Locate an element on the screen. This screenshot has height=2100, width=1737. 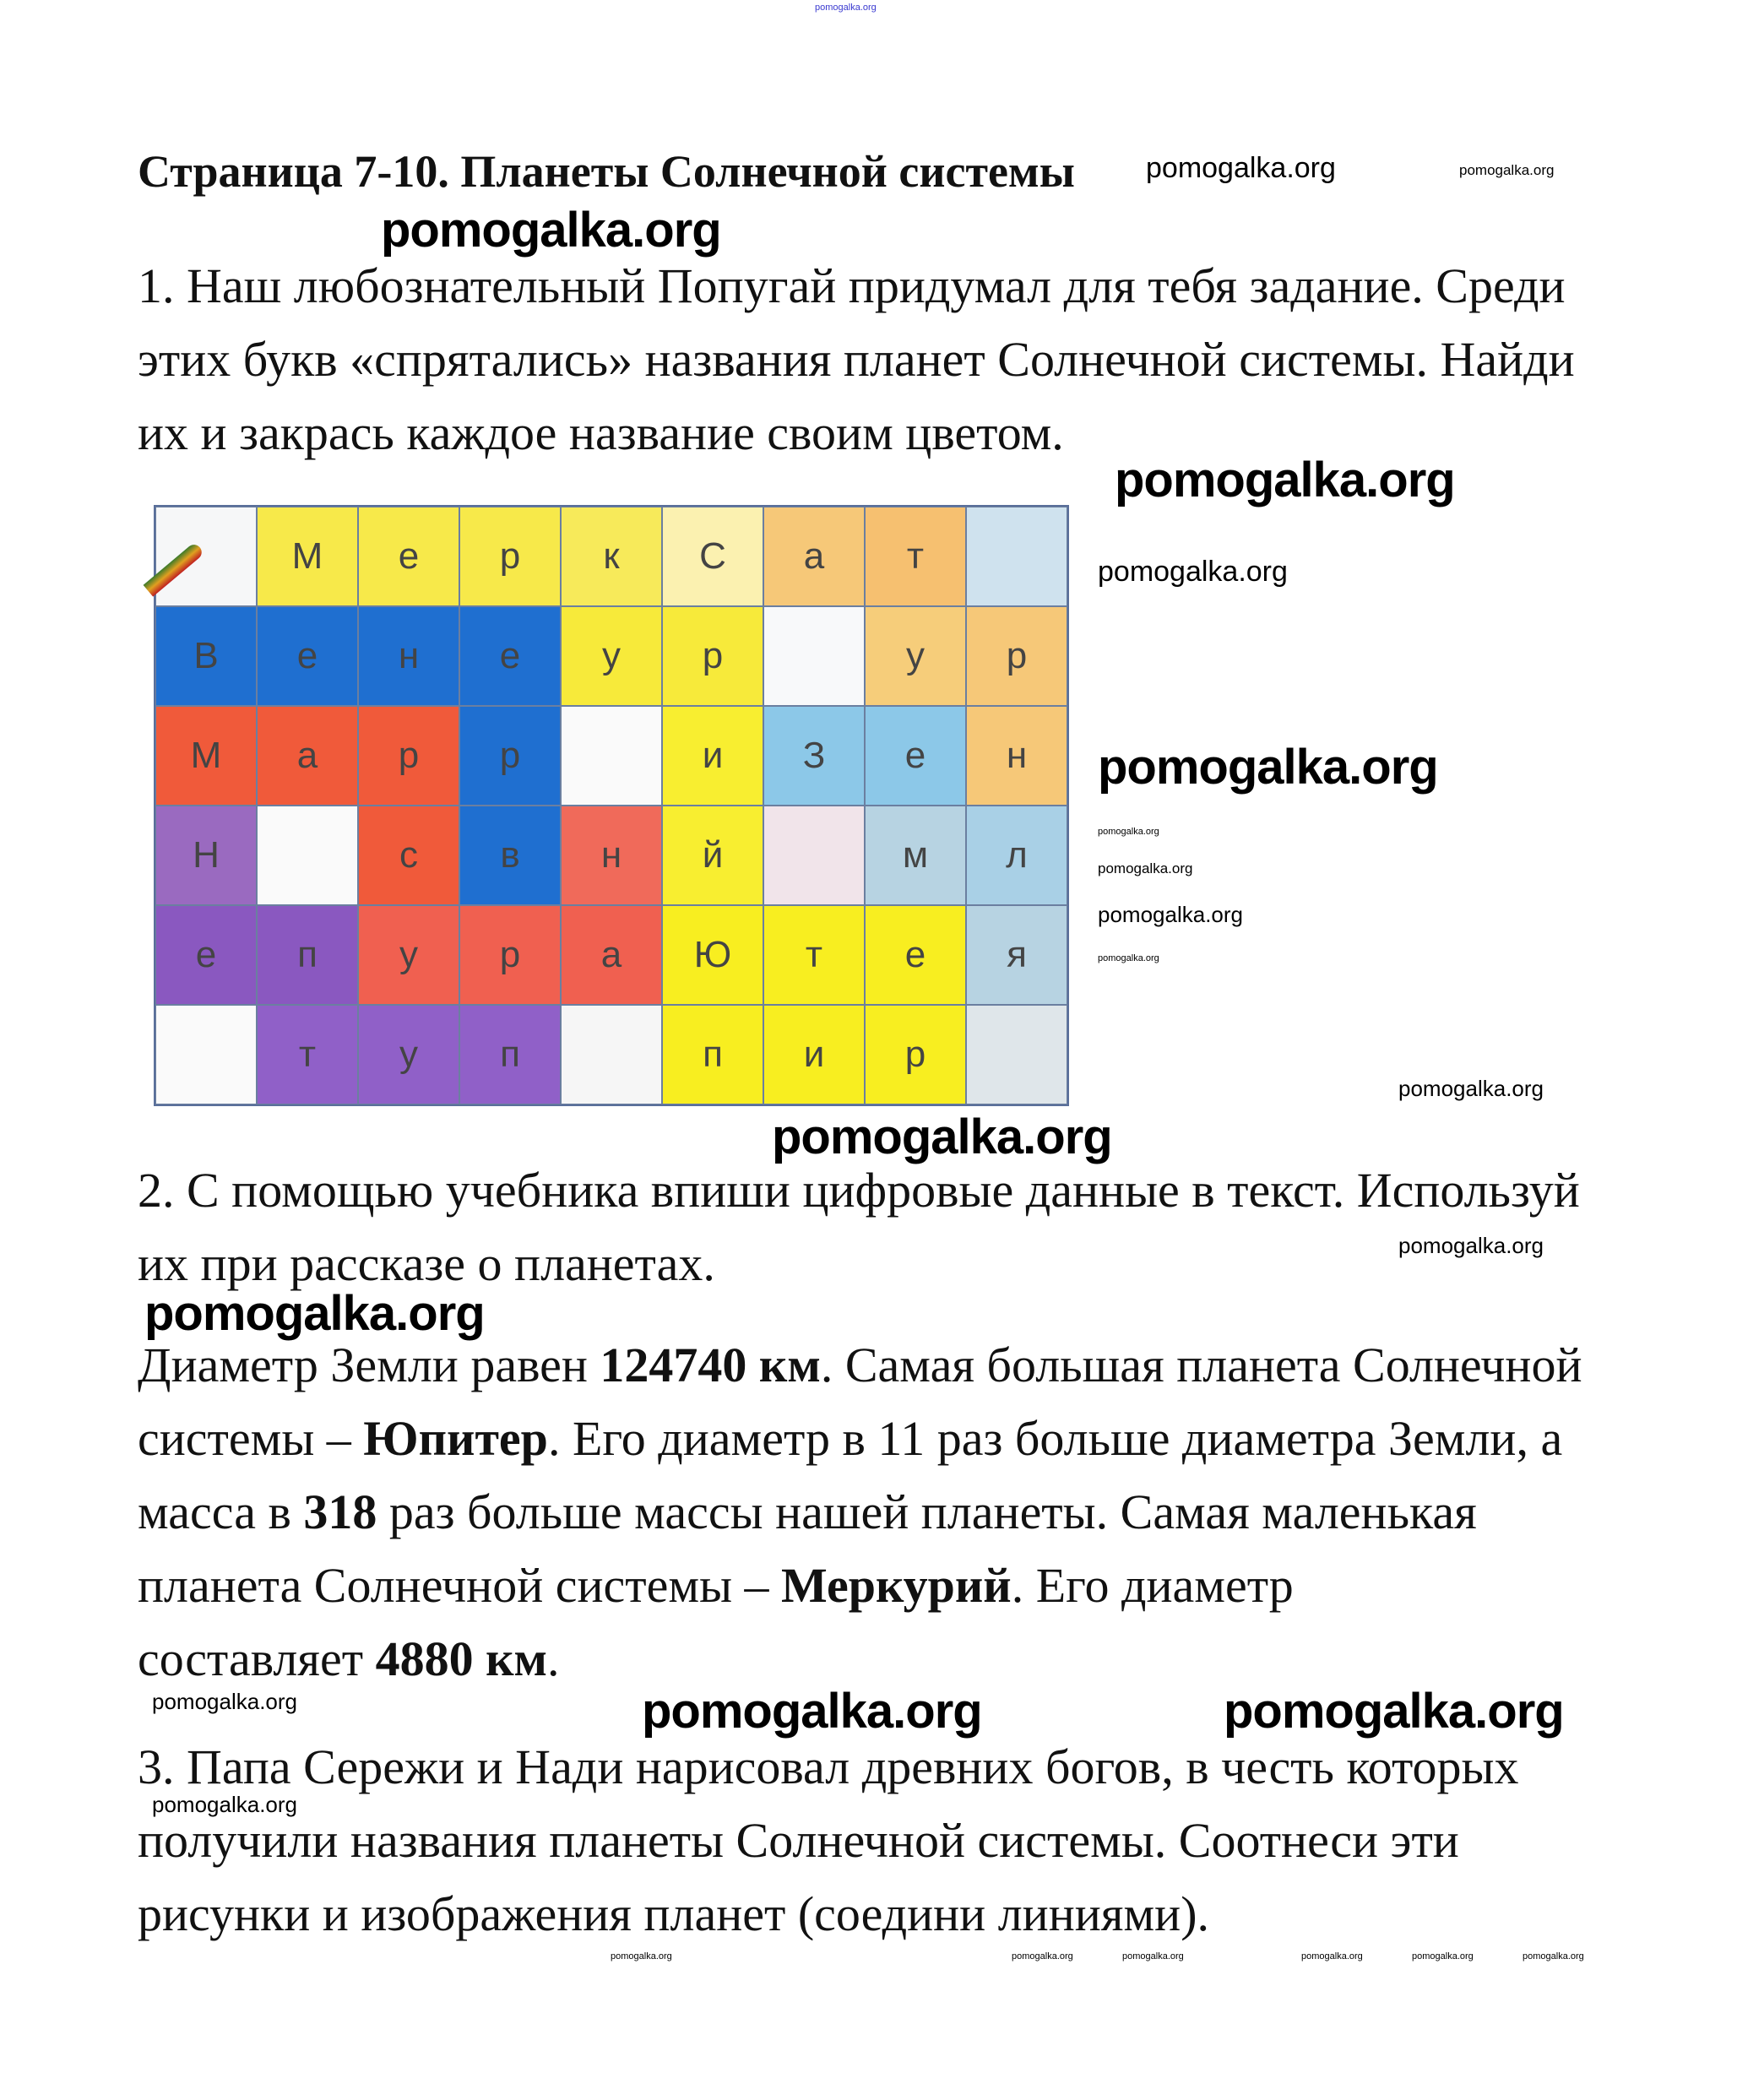
grid-cell: м is located at coordinates (915, 856).